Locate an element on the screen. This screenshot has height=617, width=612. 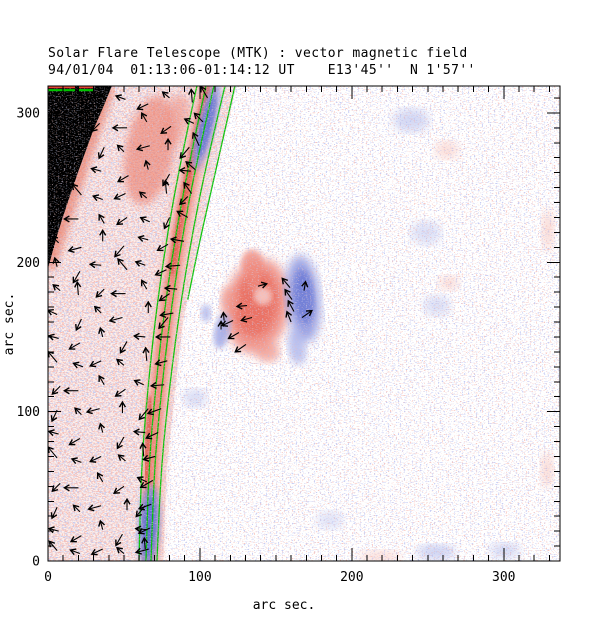
y-tick-label: 200 is located at coordinates (28, 263).